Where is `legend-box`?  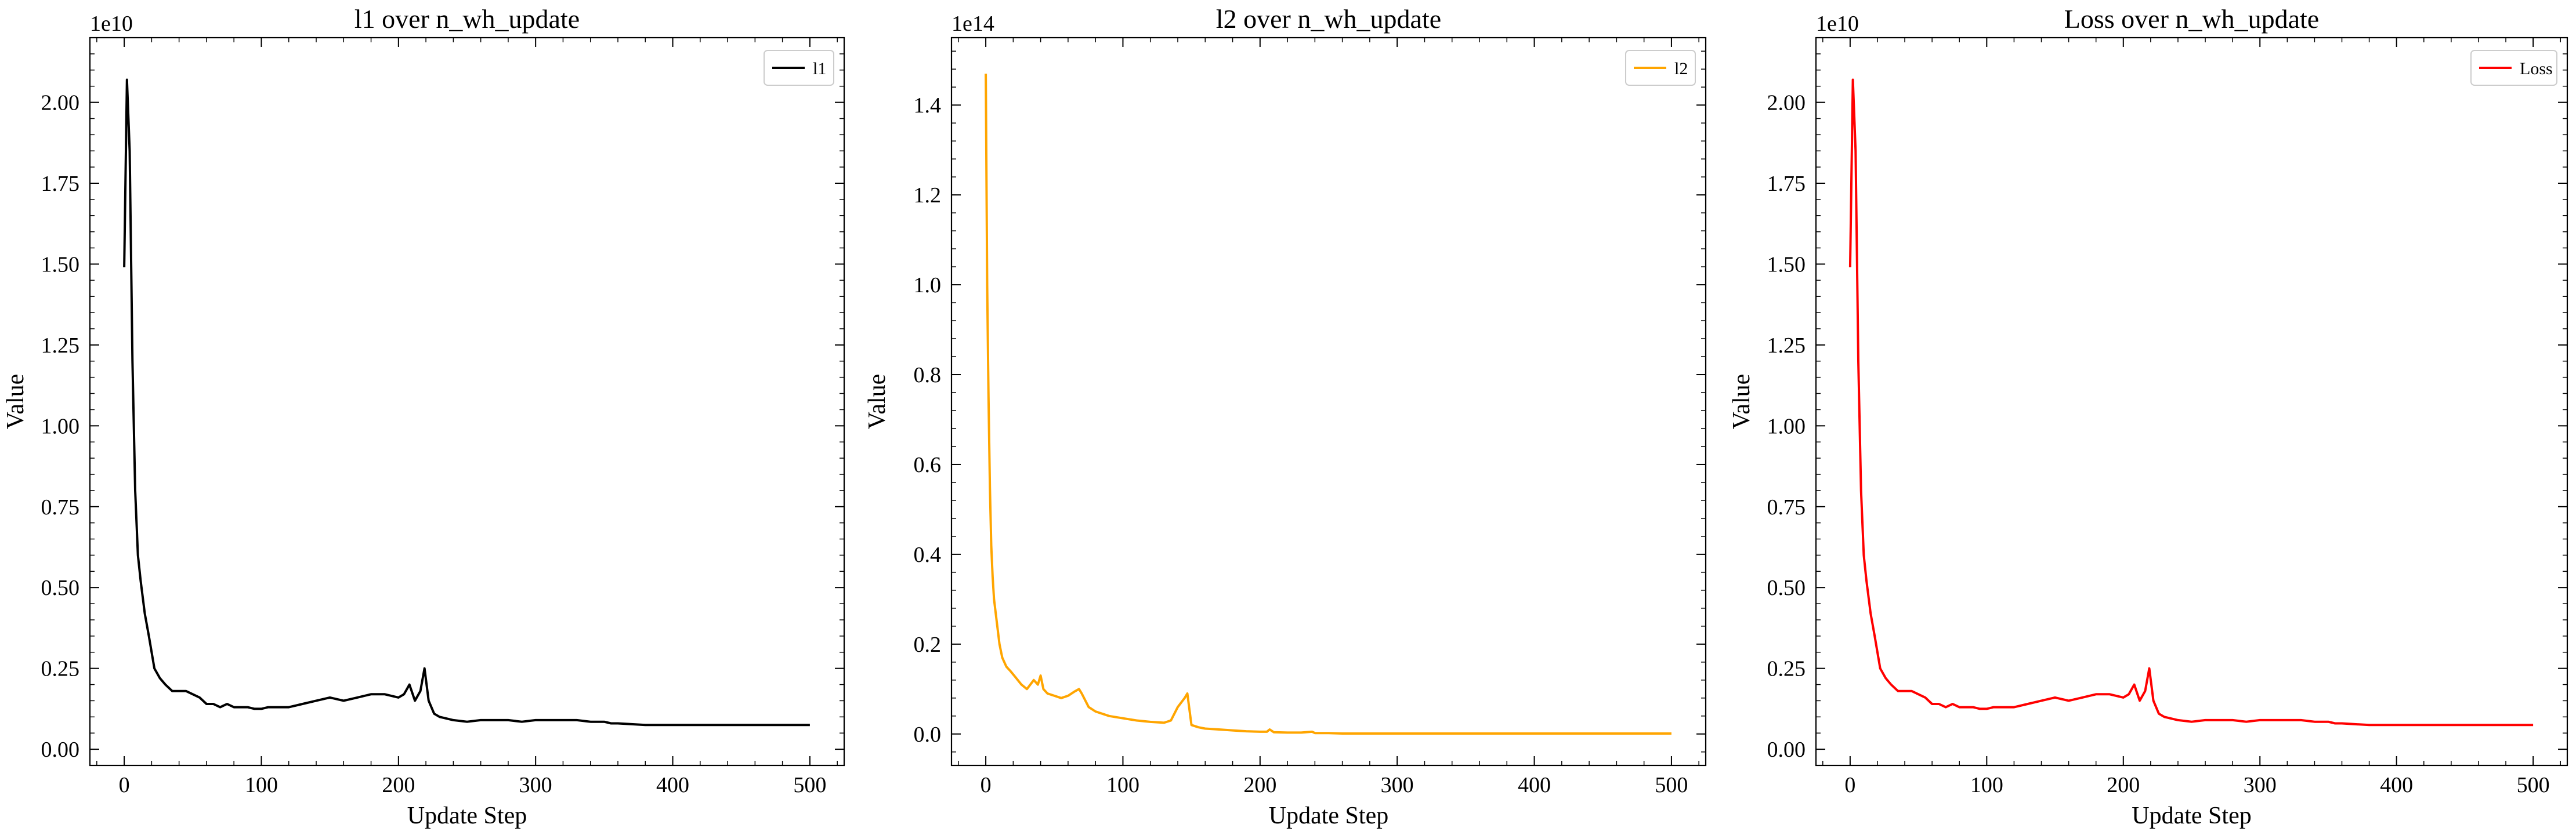
legend-box is located at coordinates (2513, 68).